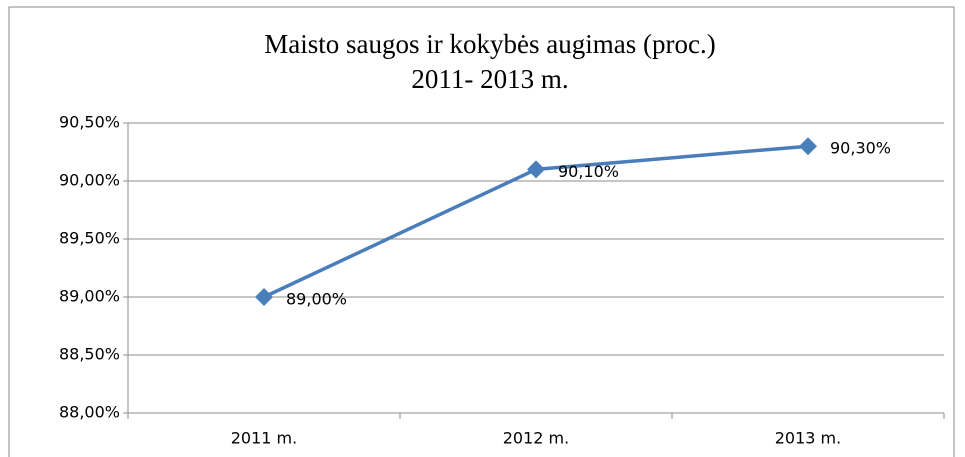 This screenshot has height=457, width=965. I want to click on x-tick-label: 2012 m., so click(536, 438).